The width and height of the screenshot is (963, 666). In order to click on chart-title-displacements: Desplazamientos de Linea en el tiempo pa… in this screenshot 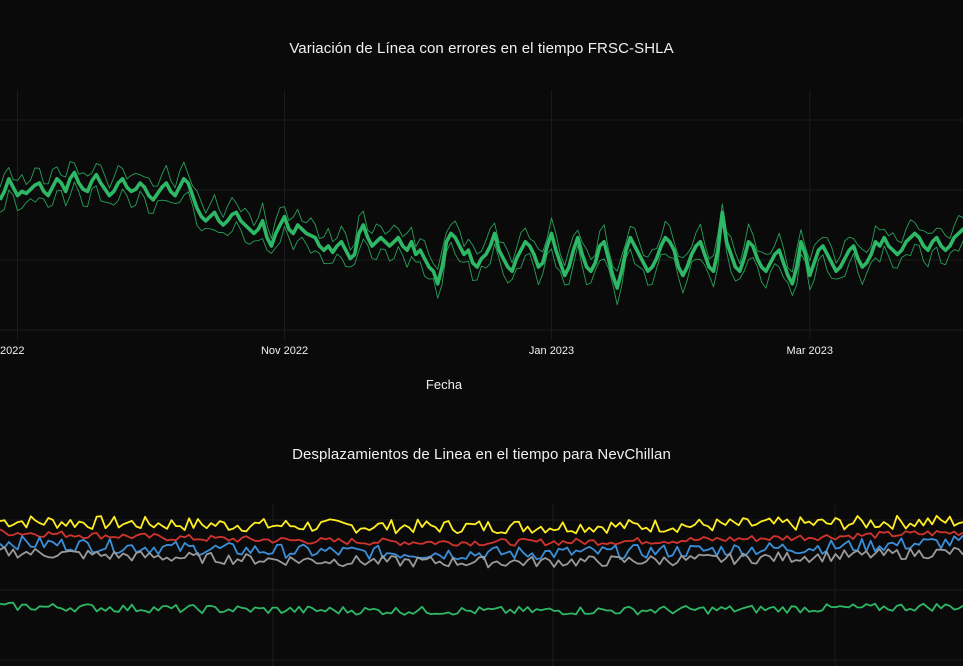, I will do `click(481, 454)`.